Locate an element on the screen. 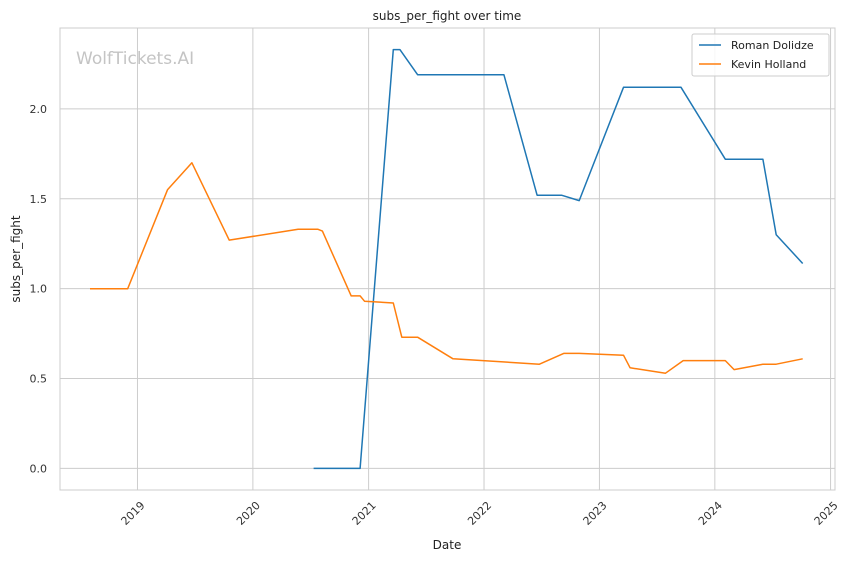 The width and height of the screenshot is (852, 561). chart-title: subs_per_fight over time is located at coordinates (447, 16).